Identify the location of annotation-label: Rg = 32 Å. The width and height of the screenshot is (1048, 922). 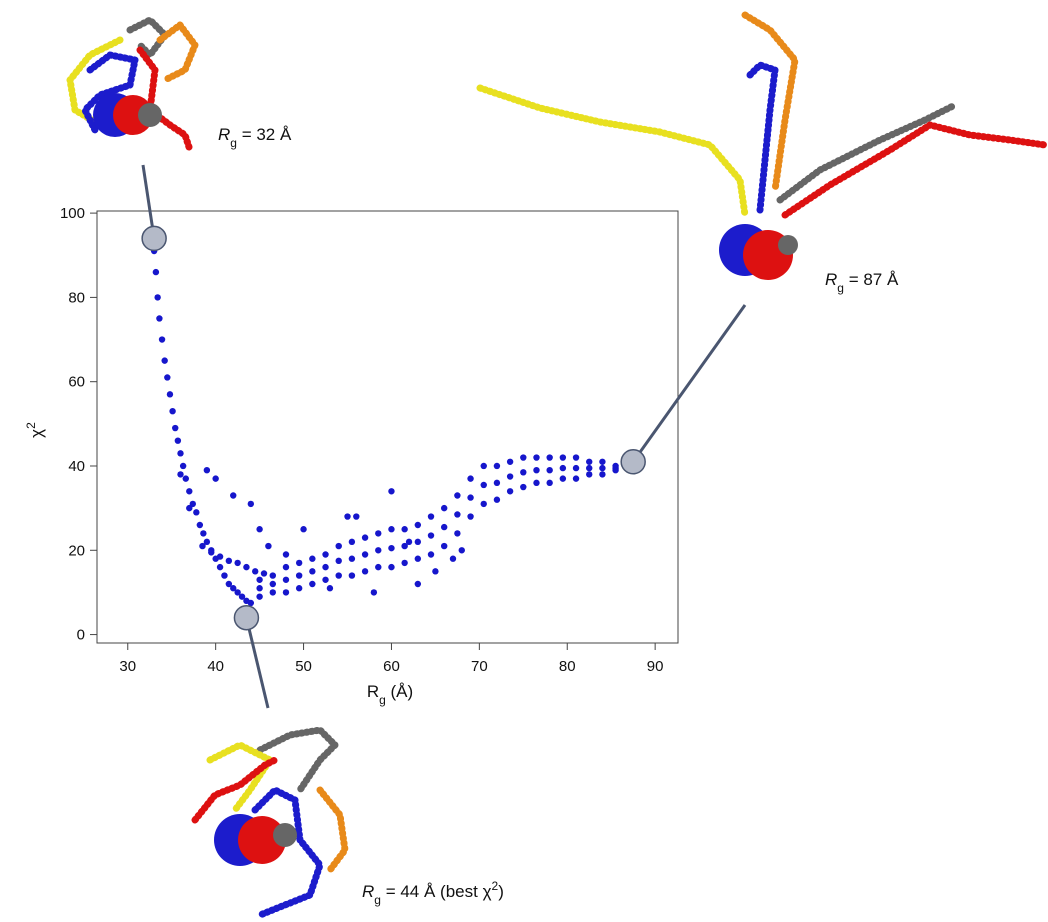
(255, 137).